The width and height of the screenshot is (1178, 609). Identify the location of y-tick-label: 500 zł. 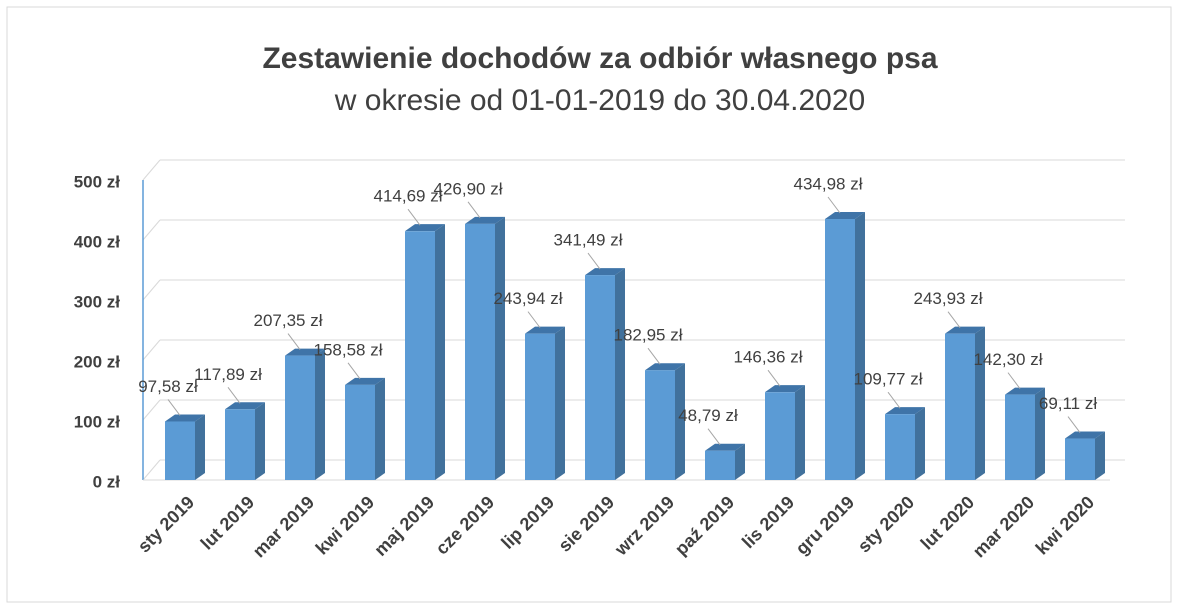
(97, 181).